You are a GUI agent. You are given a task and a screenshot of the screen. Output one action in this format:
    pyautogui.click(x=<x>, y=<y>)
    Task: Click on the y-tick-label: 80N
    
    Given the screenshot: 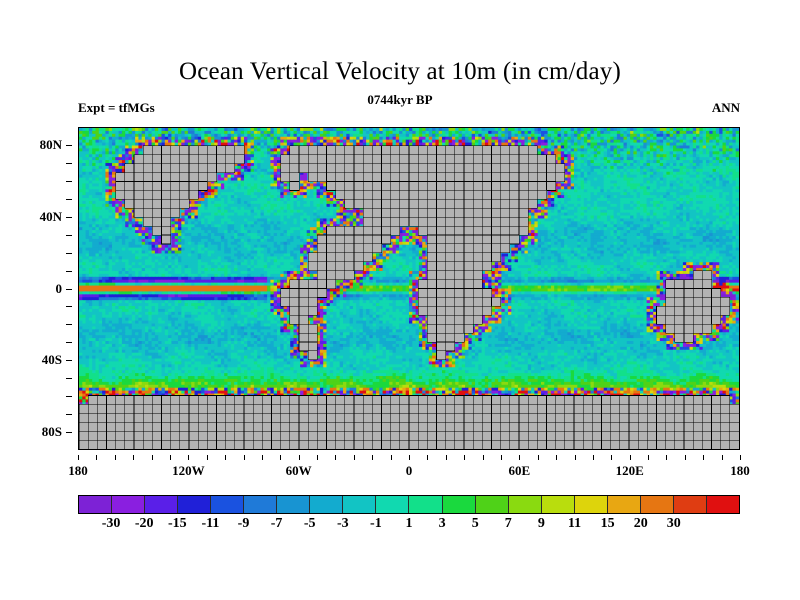 What is the action you would take?
    pyautogui.click(x=50, y=144)
    